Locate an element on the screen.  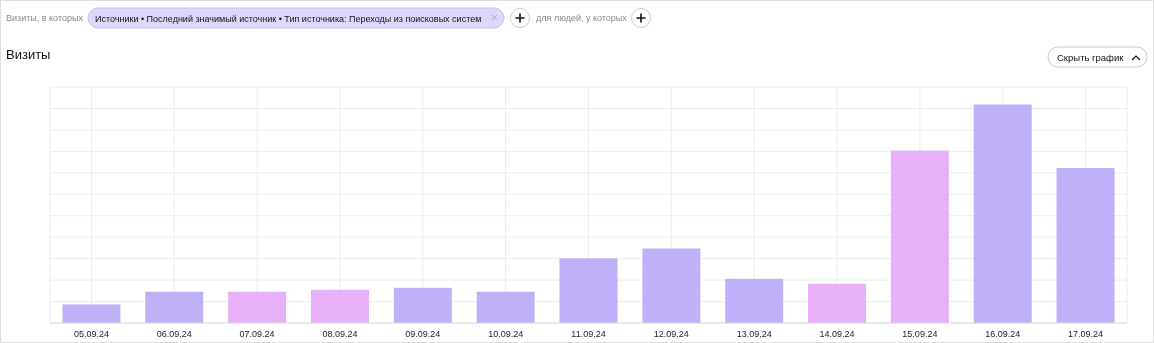
x-tick-label: 06.09.24 is located at coordinates (174, 334).